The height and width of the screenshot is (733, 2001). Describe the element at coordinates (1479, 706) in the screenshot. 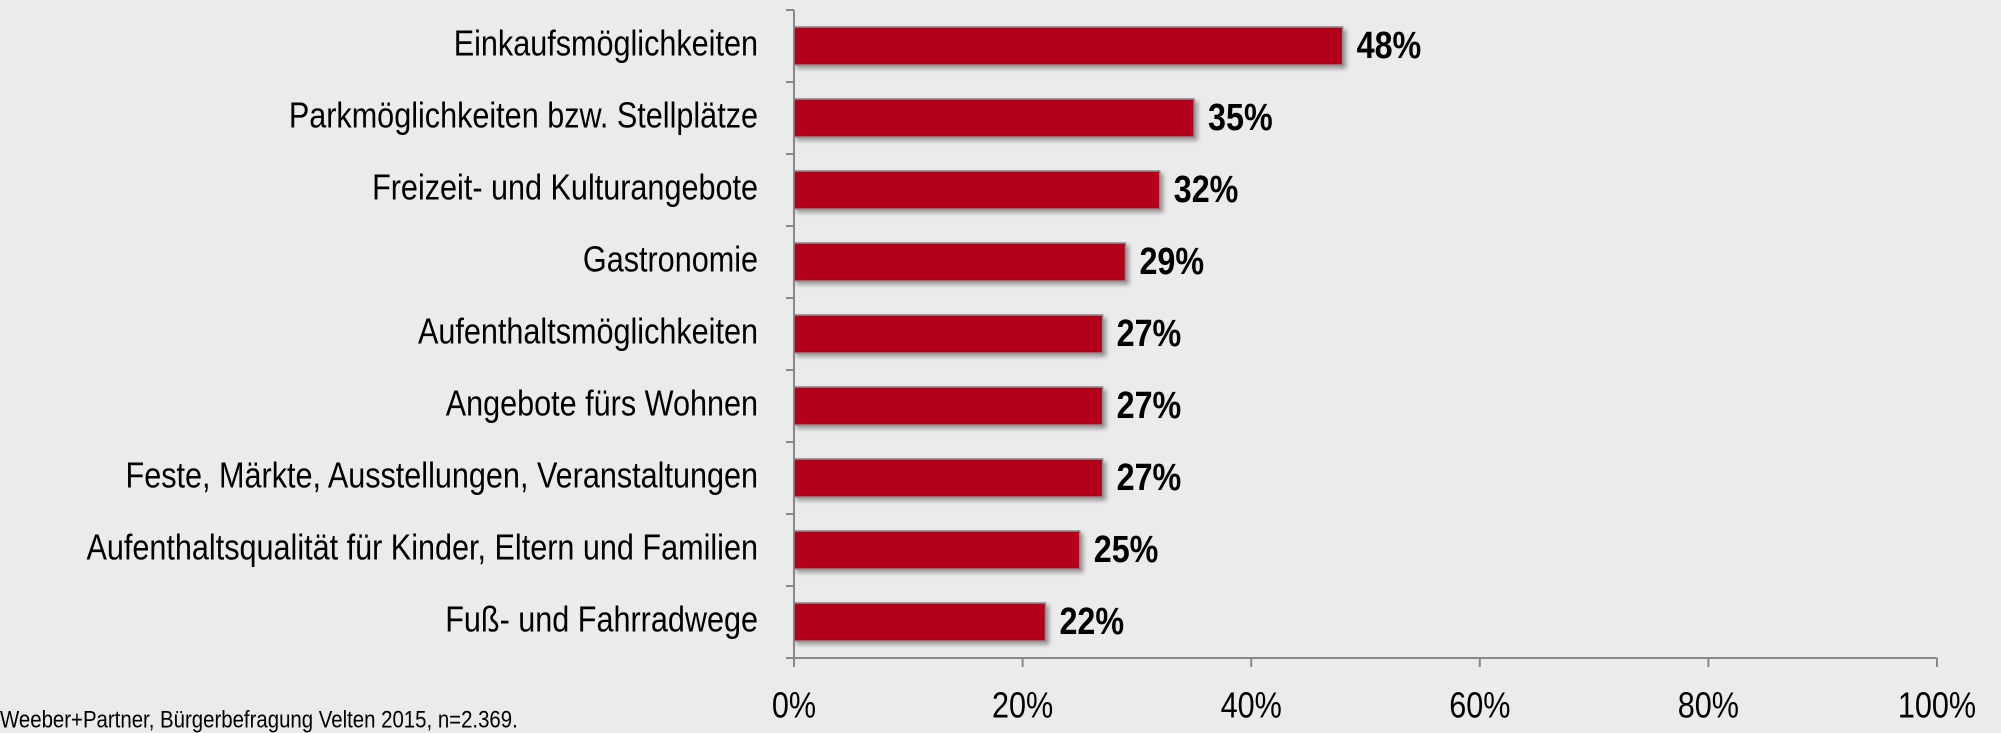

I see `x-tick-label: 60%` at that location.